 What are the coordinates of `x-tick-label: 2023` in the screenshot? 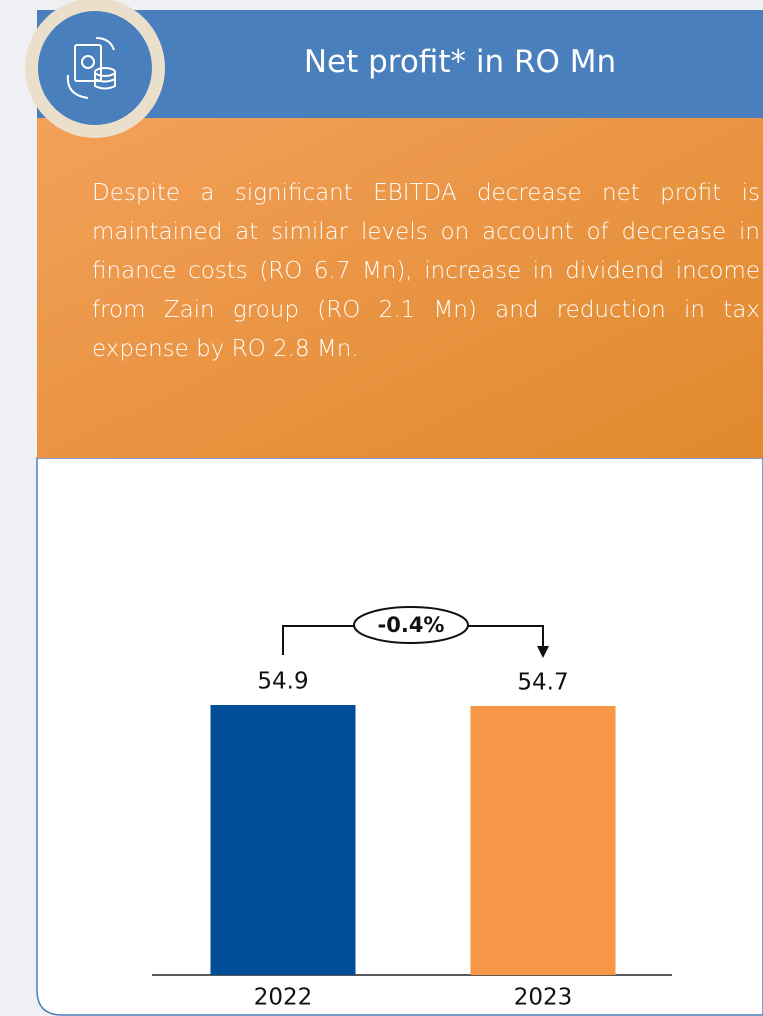 It's located at (543, 998).